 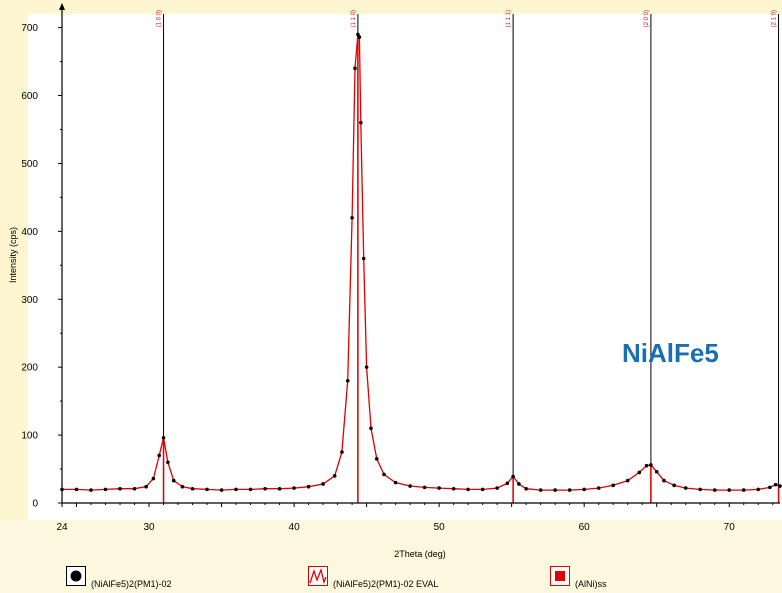 What do you see at coordinates (391, 7) in the screenshot?
I see `top-margin-band` at bounding box center [391, 7].